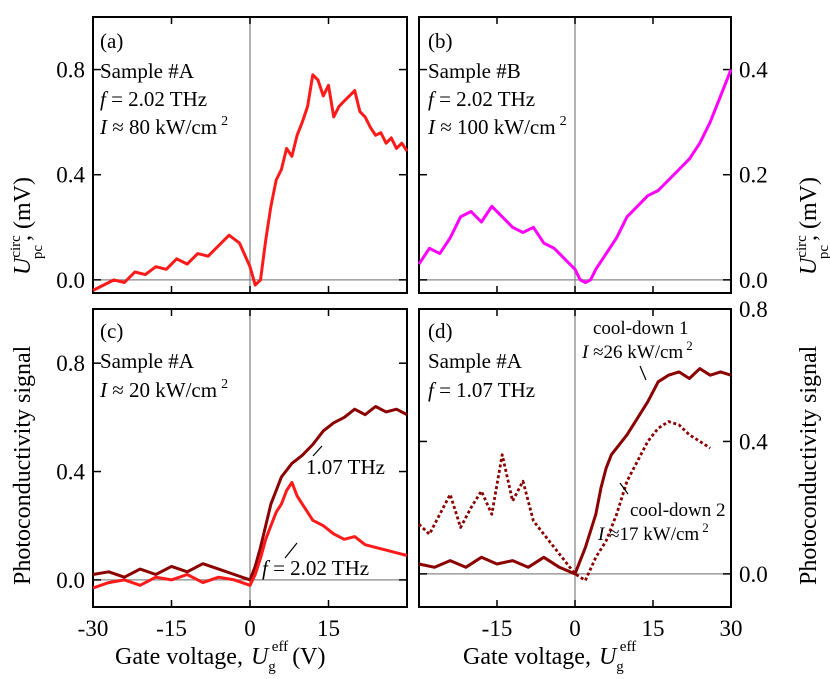  I want to click on panel-c-107-leader, so click(317, 451).